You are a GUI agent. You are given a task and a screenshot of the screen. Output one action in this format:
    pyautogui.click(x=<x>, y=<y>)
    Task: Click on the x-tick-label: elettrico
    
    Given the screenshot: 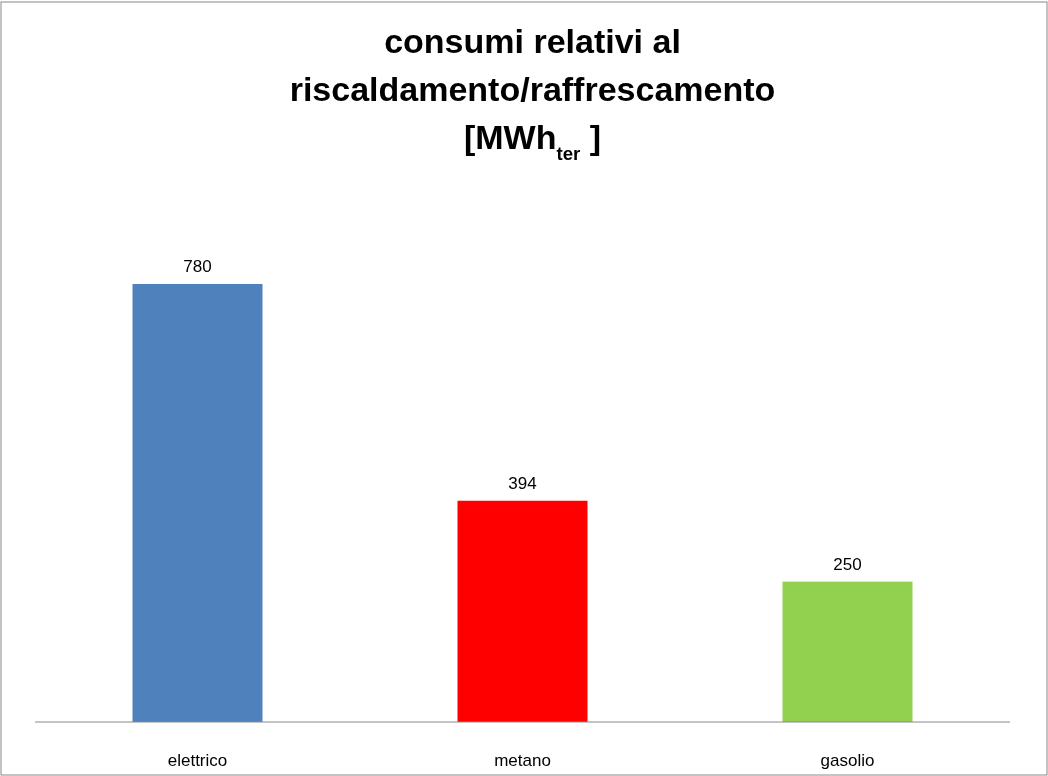 What is the action you would take?
    pyautogui.click(x=197, y=760)
    